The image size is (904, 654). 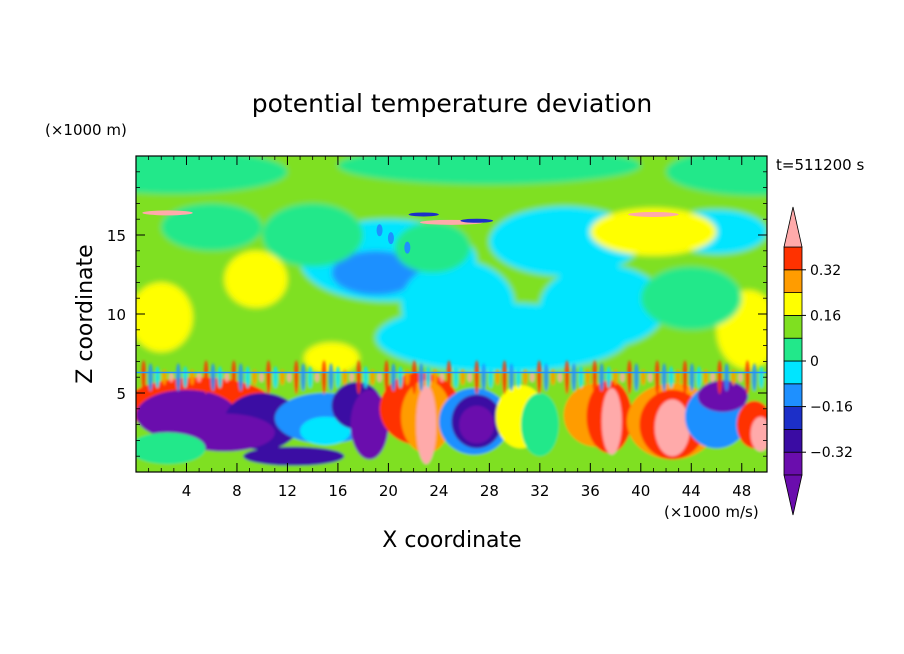 I want to click on x-unit-label: (×1000 m/s), so click(x=711, y=512).